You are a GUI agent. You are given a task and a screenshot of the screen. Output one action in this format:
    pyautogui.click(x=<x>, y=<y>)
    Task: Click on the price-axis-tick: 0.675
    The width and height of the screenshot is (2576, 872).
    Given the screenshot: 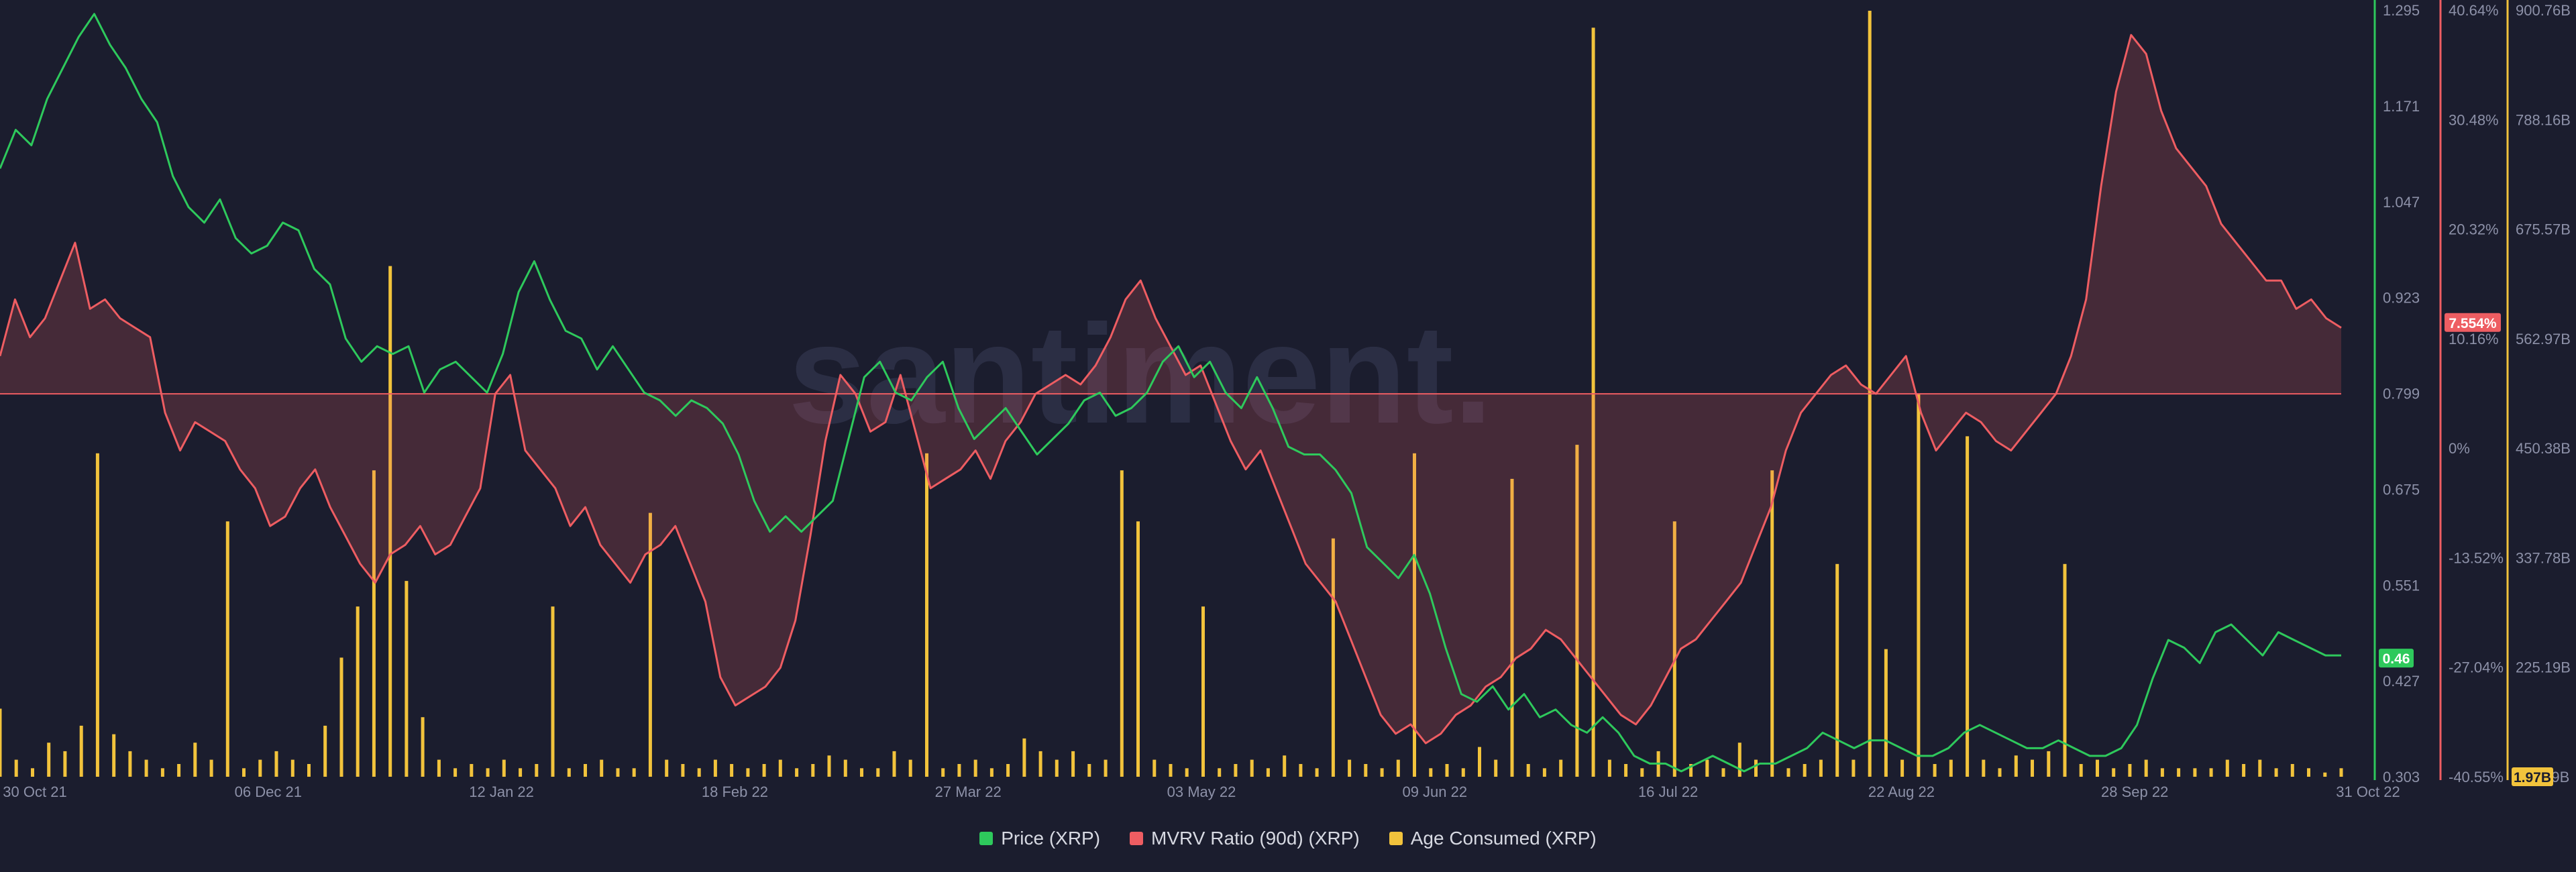 What is the action you would take?
    pyautogui.click(x=2401, y=489)
    